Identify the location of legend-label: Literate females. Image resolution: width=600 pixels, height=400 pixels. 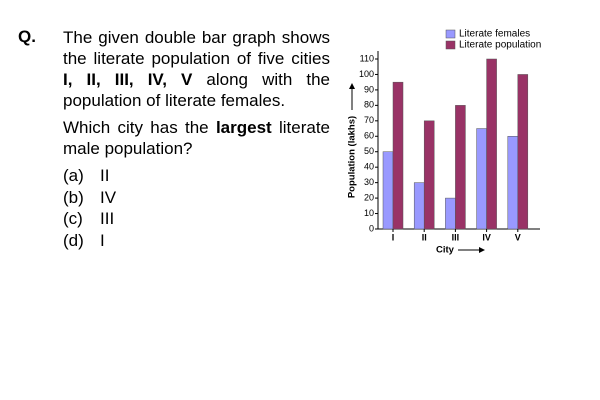
(494, 34).